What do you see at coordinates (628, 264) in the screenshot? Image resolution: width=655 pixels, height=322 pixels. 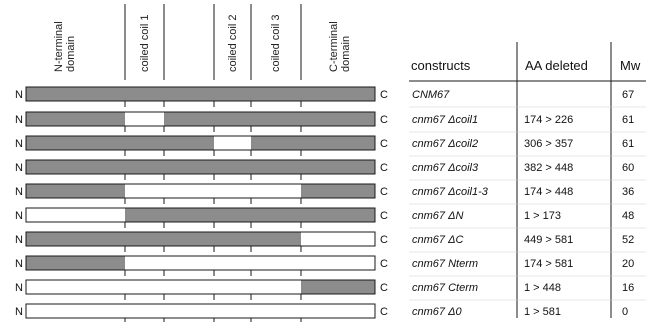 I see `mw-row-8: 20` at bounding box center [628, 264].